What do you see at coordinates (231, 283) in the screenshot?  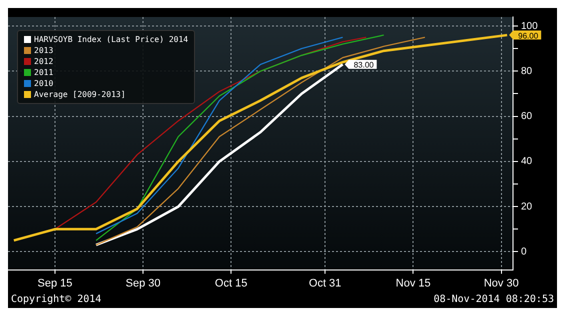 I see `x-tick-label: Oct 15` at bounding box center [231, 283].